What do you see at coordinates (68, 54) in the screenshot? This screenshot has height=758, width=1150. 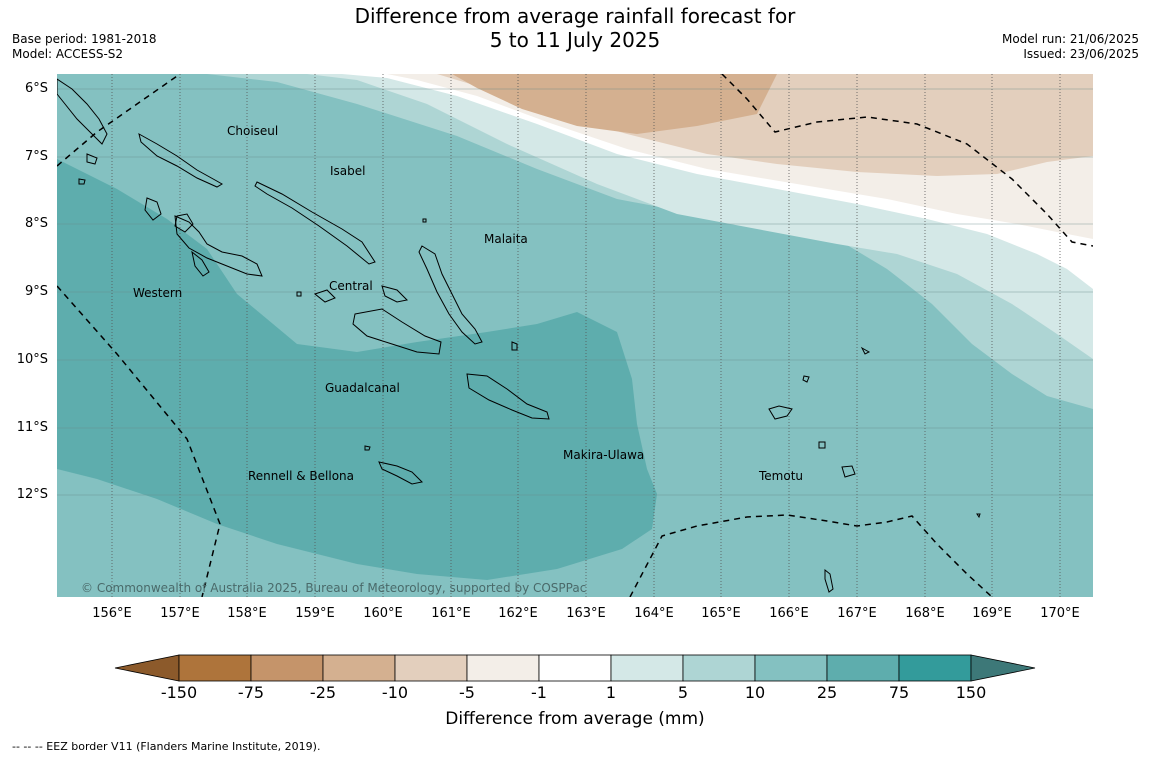 I see `model-name: Model: ACCESS-S2` at bounding box center [68, 54].